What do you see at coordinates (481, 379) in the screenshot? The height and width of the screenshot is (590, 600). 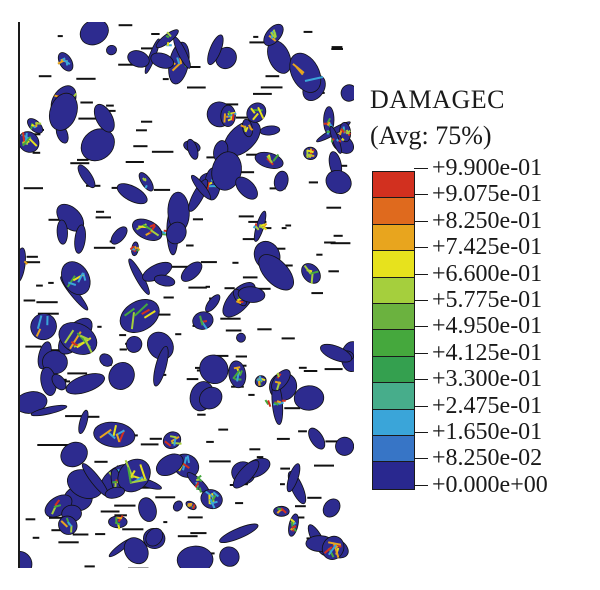 I see `legend-label: +3.300e-01` at bounding box center [481, 379].